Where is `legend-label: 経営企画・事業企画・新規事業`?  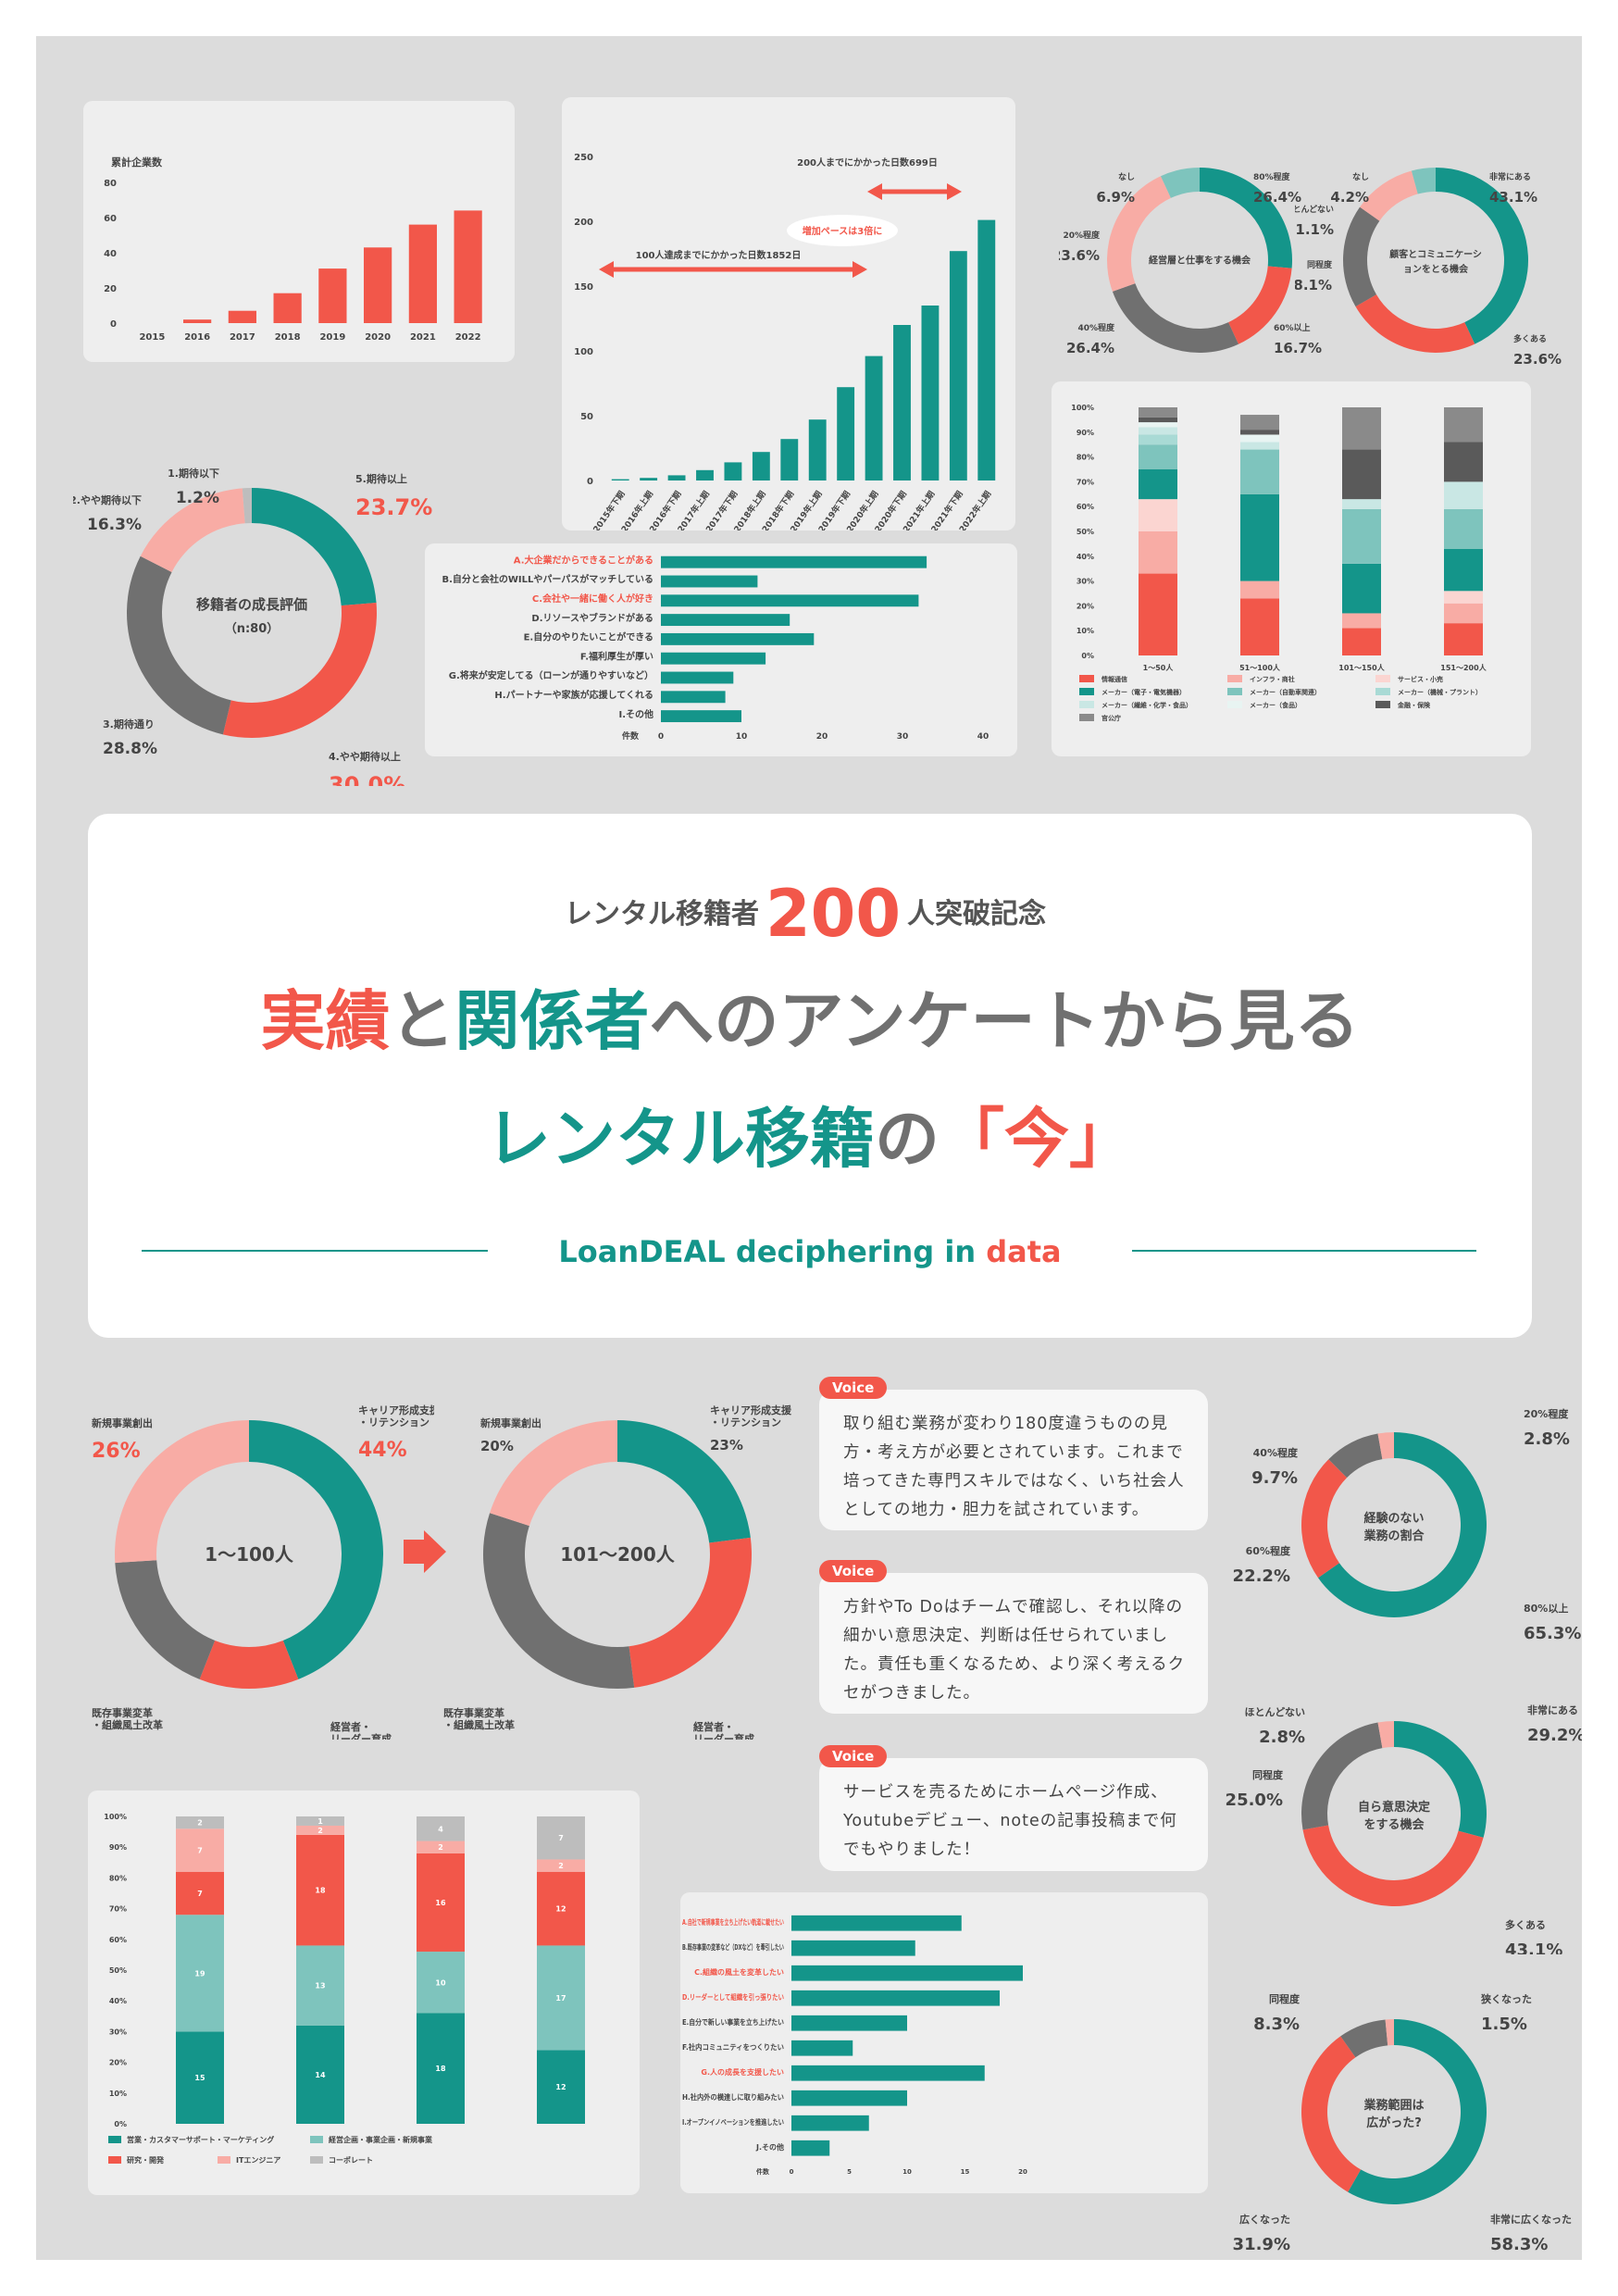 legend-label: 経営企画・事業企画・新規事業 is located at coordinates (381, 2139).